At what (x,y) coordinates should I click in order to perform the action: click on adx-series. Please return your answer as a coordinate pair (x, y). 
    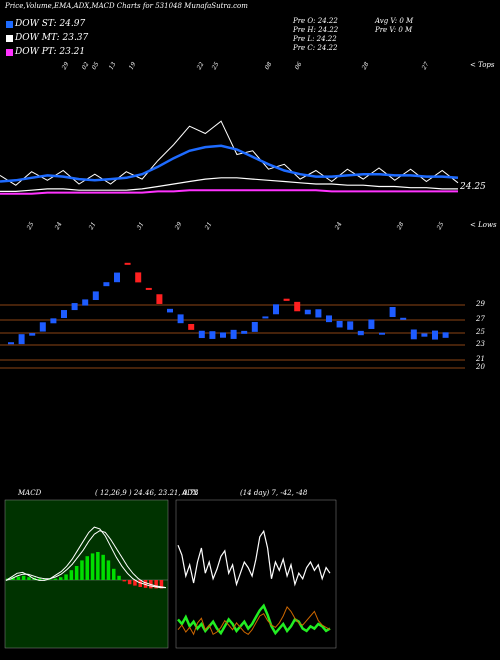
    Looking at the image, I should click on (254, 582).